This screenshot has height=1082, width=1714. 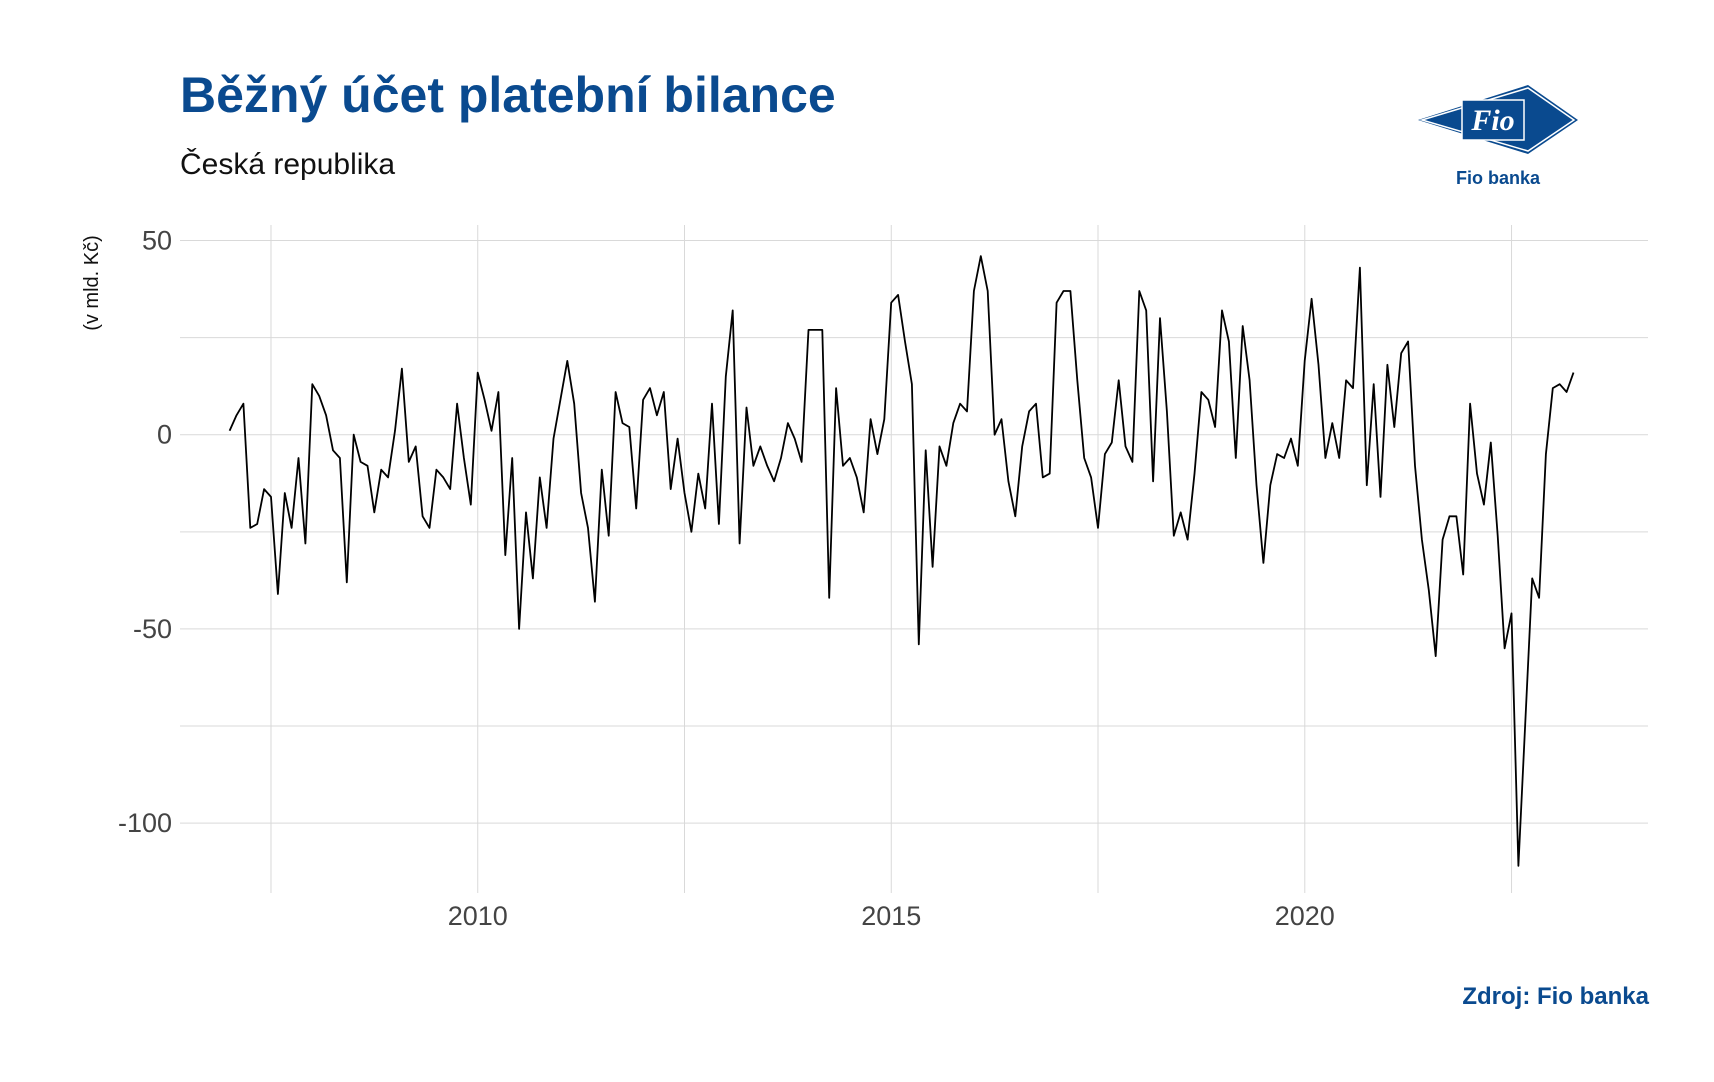 What do you see at coordinates (508, 95) in the screenshot?
I see `chart-title: Běžný účet platební bilance` at bounding box center [508, 95].